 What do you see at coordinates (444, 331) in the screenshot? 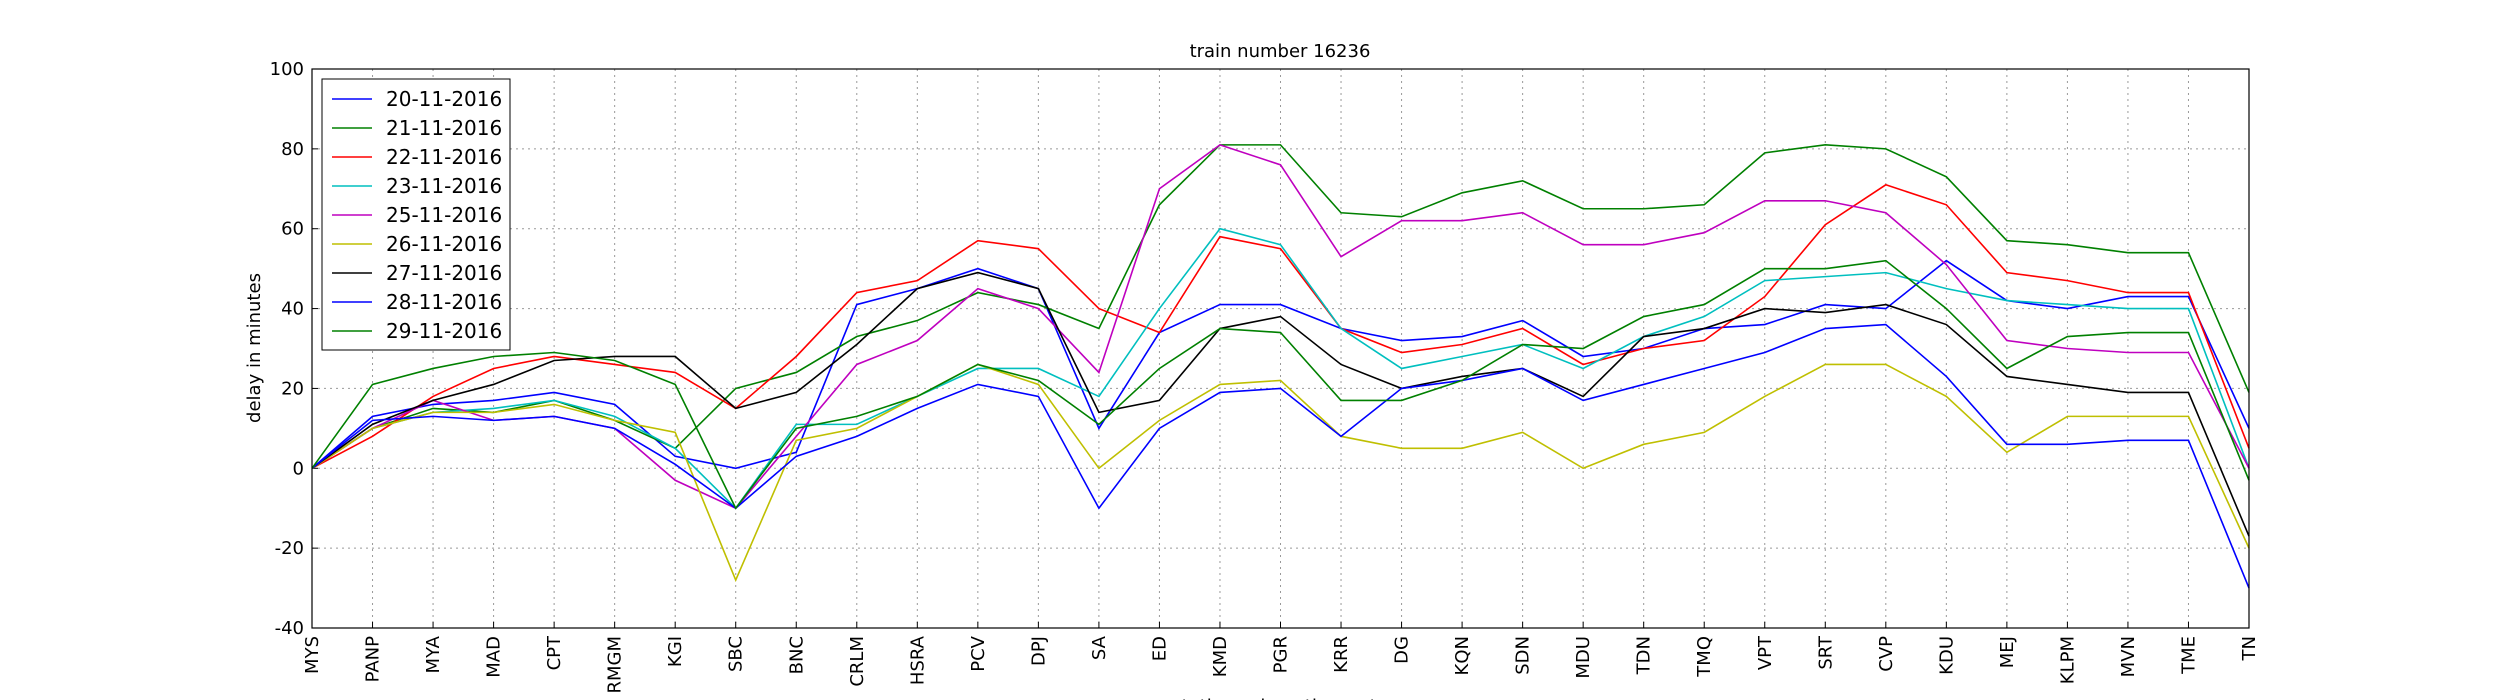
I see `legend-label: 29-11-2016` at bounding box center [444, 331].